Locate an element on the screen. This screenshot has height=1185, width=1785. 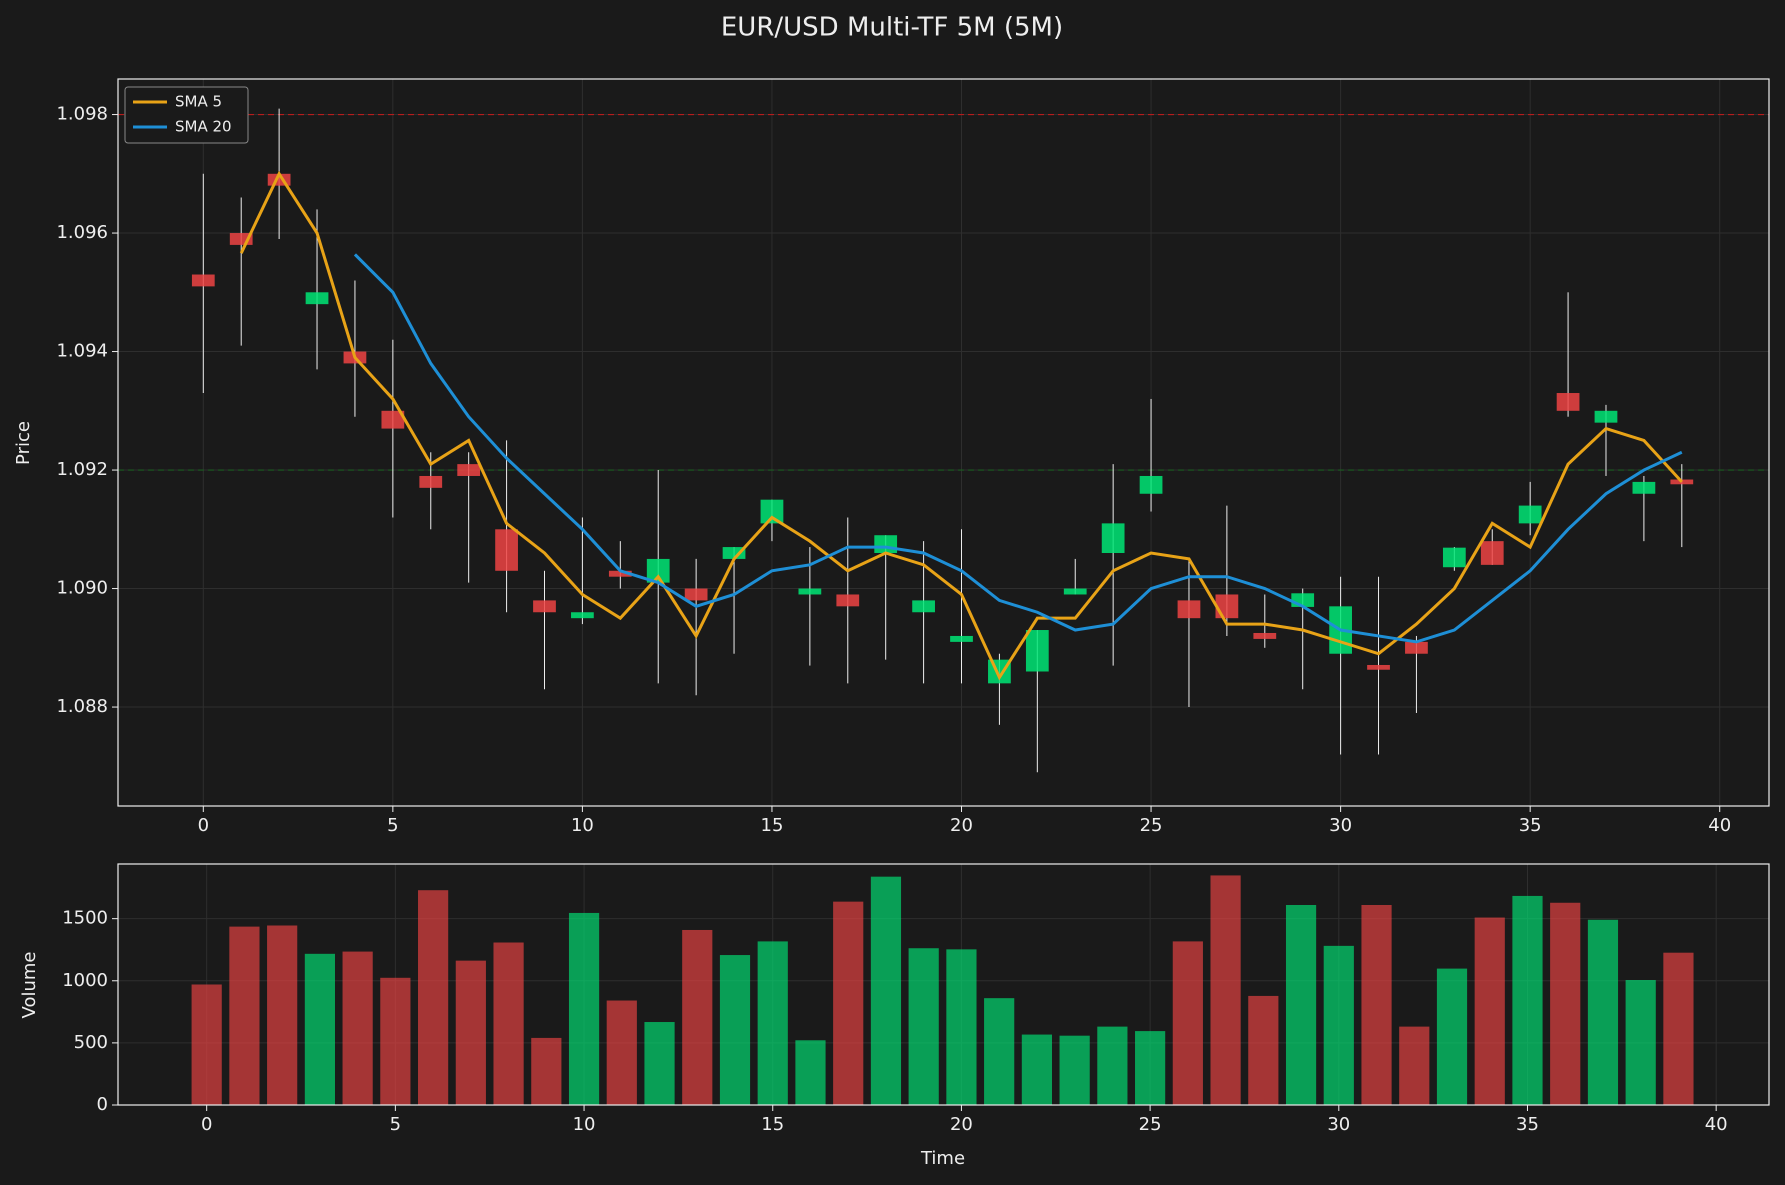
y-tick-label: 1.090 is located at coordinates (82, 588).